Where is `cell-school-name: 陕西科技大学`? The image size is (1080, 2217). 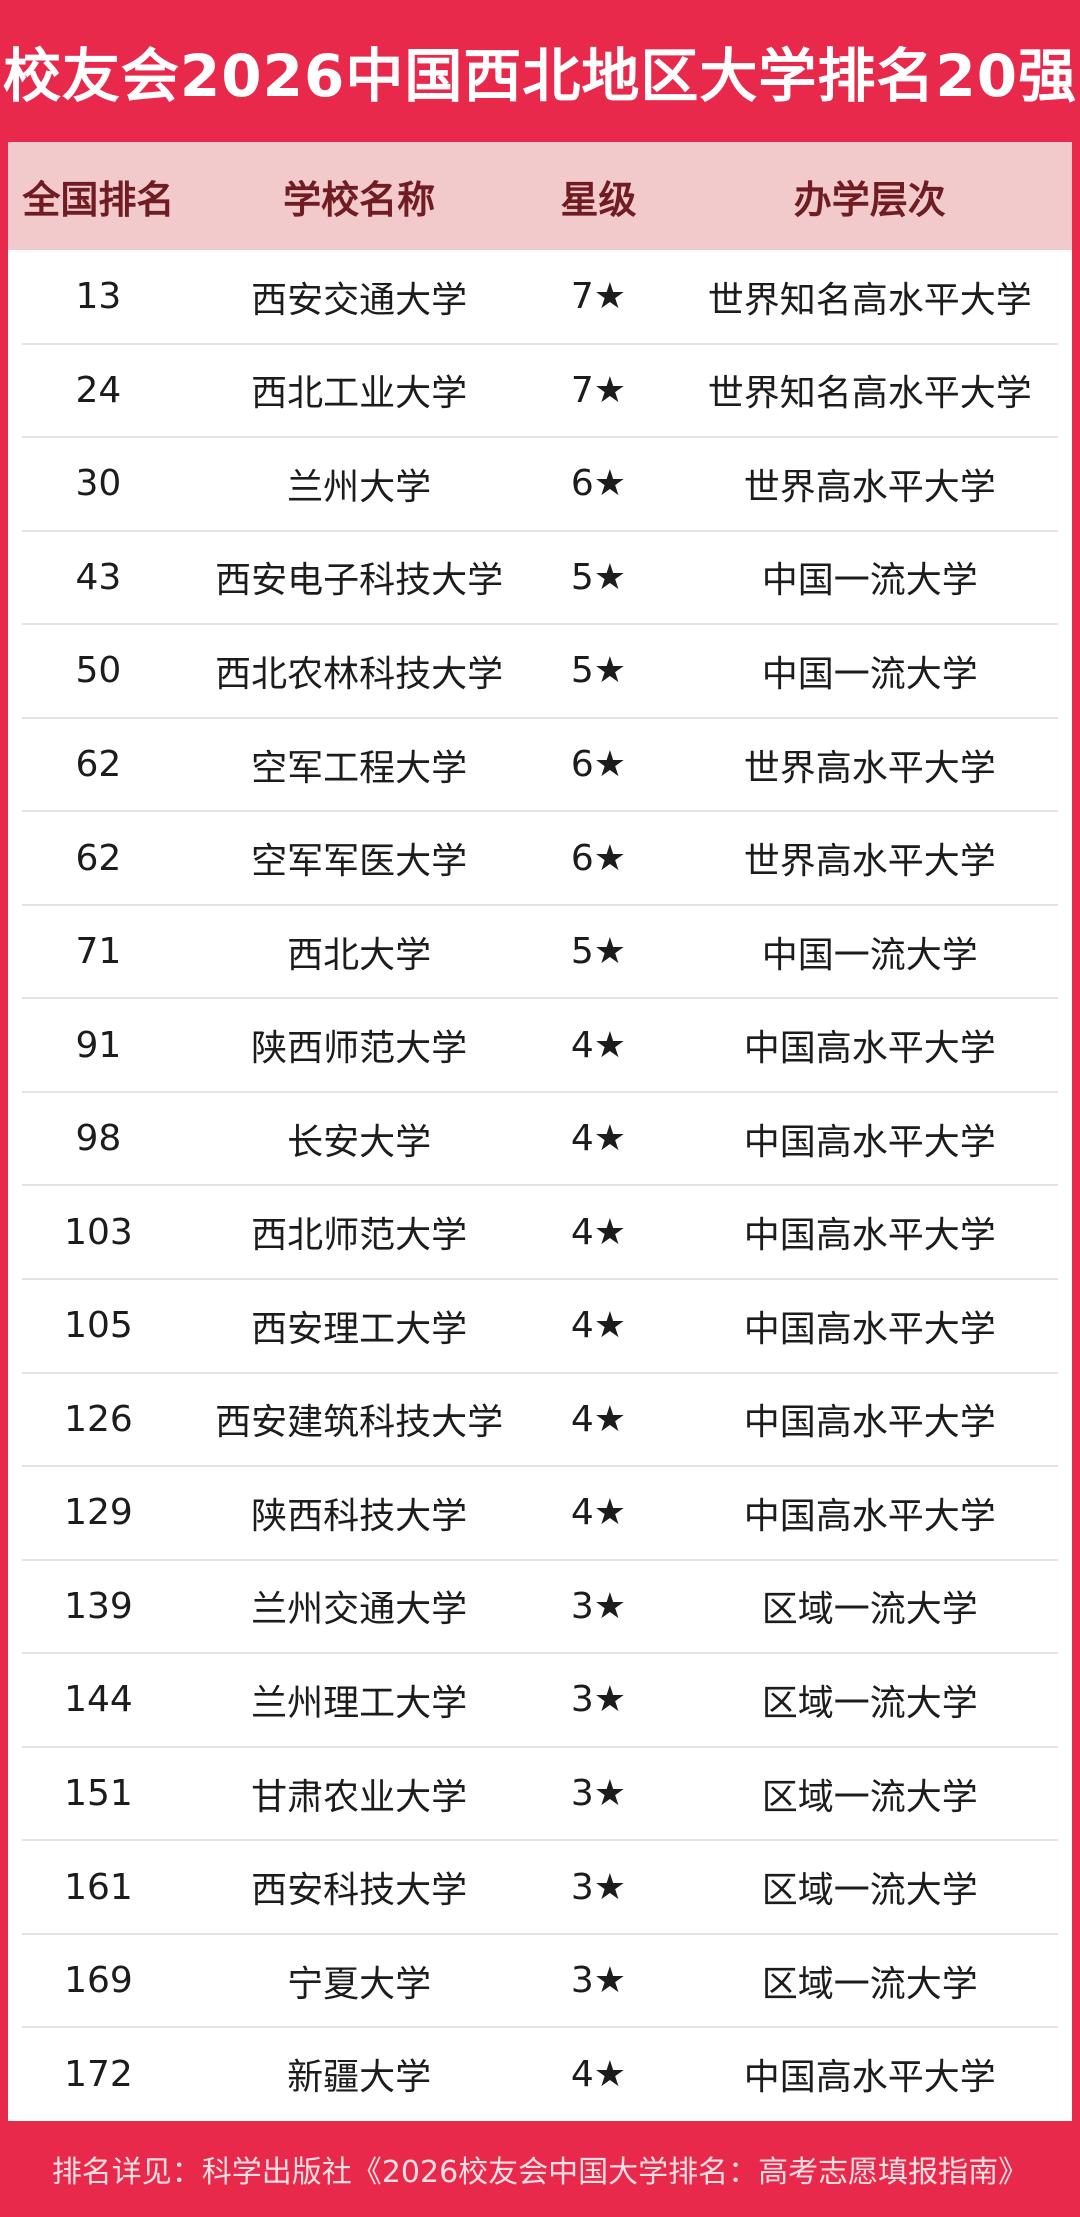
cell-school-name: 陕西科技大学 is located at coordinates (359, 1516).